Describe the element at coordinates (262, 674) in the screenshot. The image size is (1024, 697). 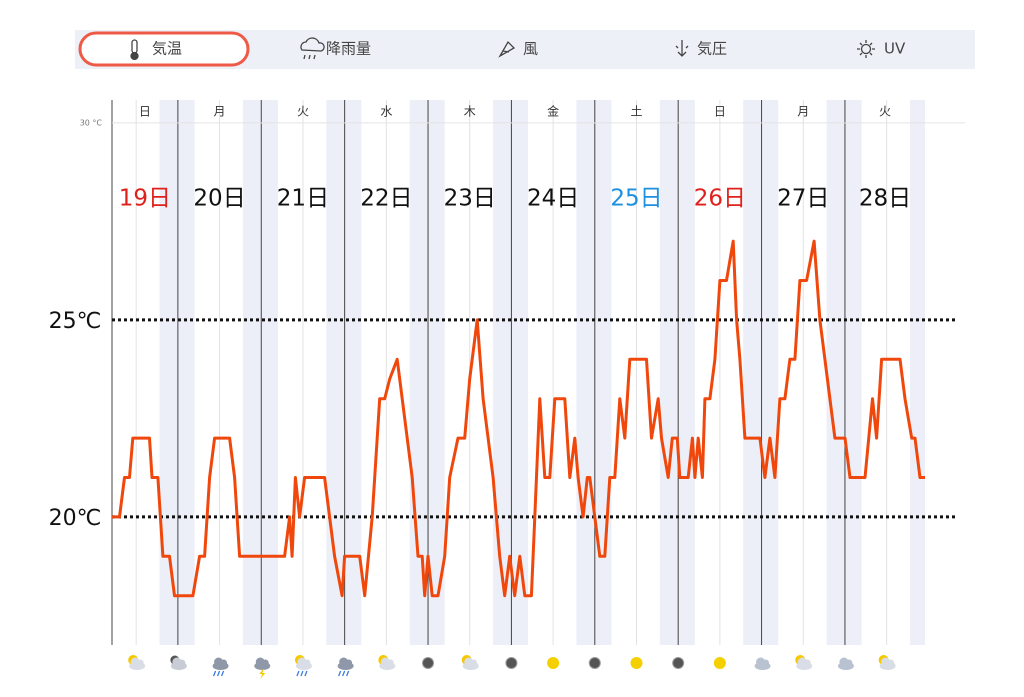
I see `icon-bolt` at that location.